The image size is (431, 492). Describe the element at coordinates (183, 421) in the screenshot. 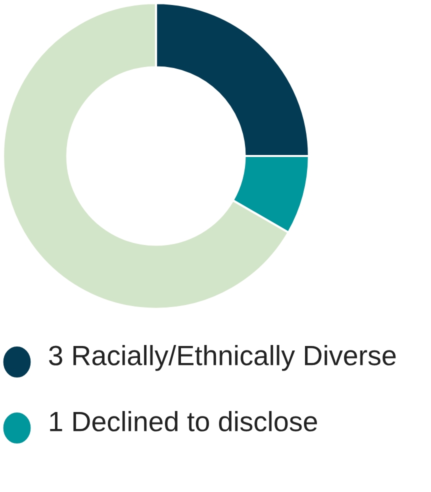

I see `legend-label: 1 Declined to disclose` at that location.